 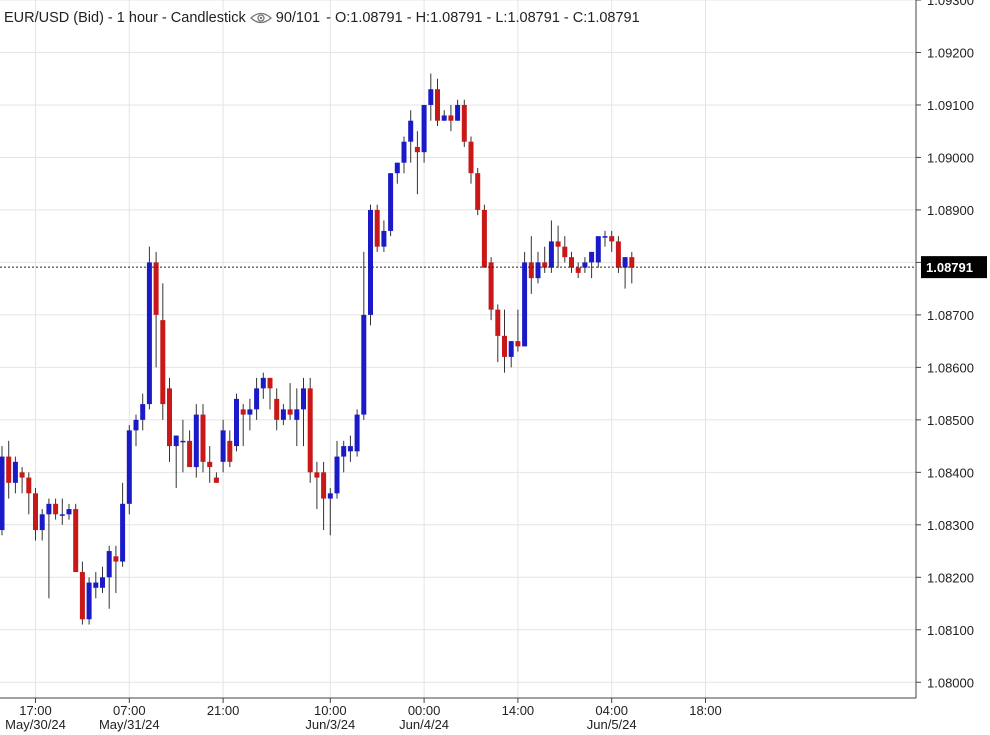 I want to click on y-tick-label: 1.08400, so click(x=950, y=472).